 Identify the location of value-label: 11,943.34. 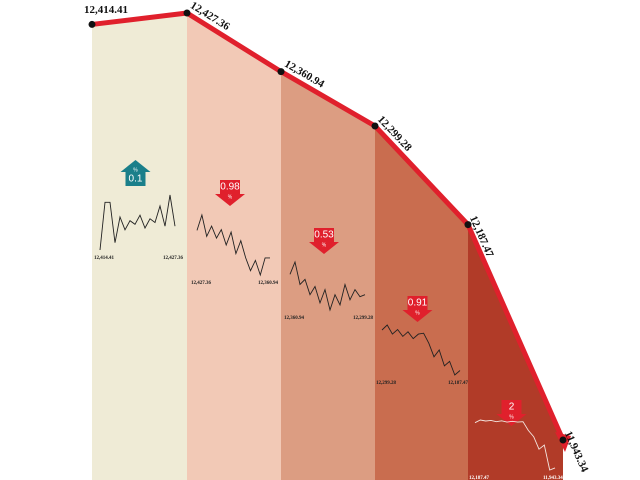
(576, 451).